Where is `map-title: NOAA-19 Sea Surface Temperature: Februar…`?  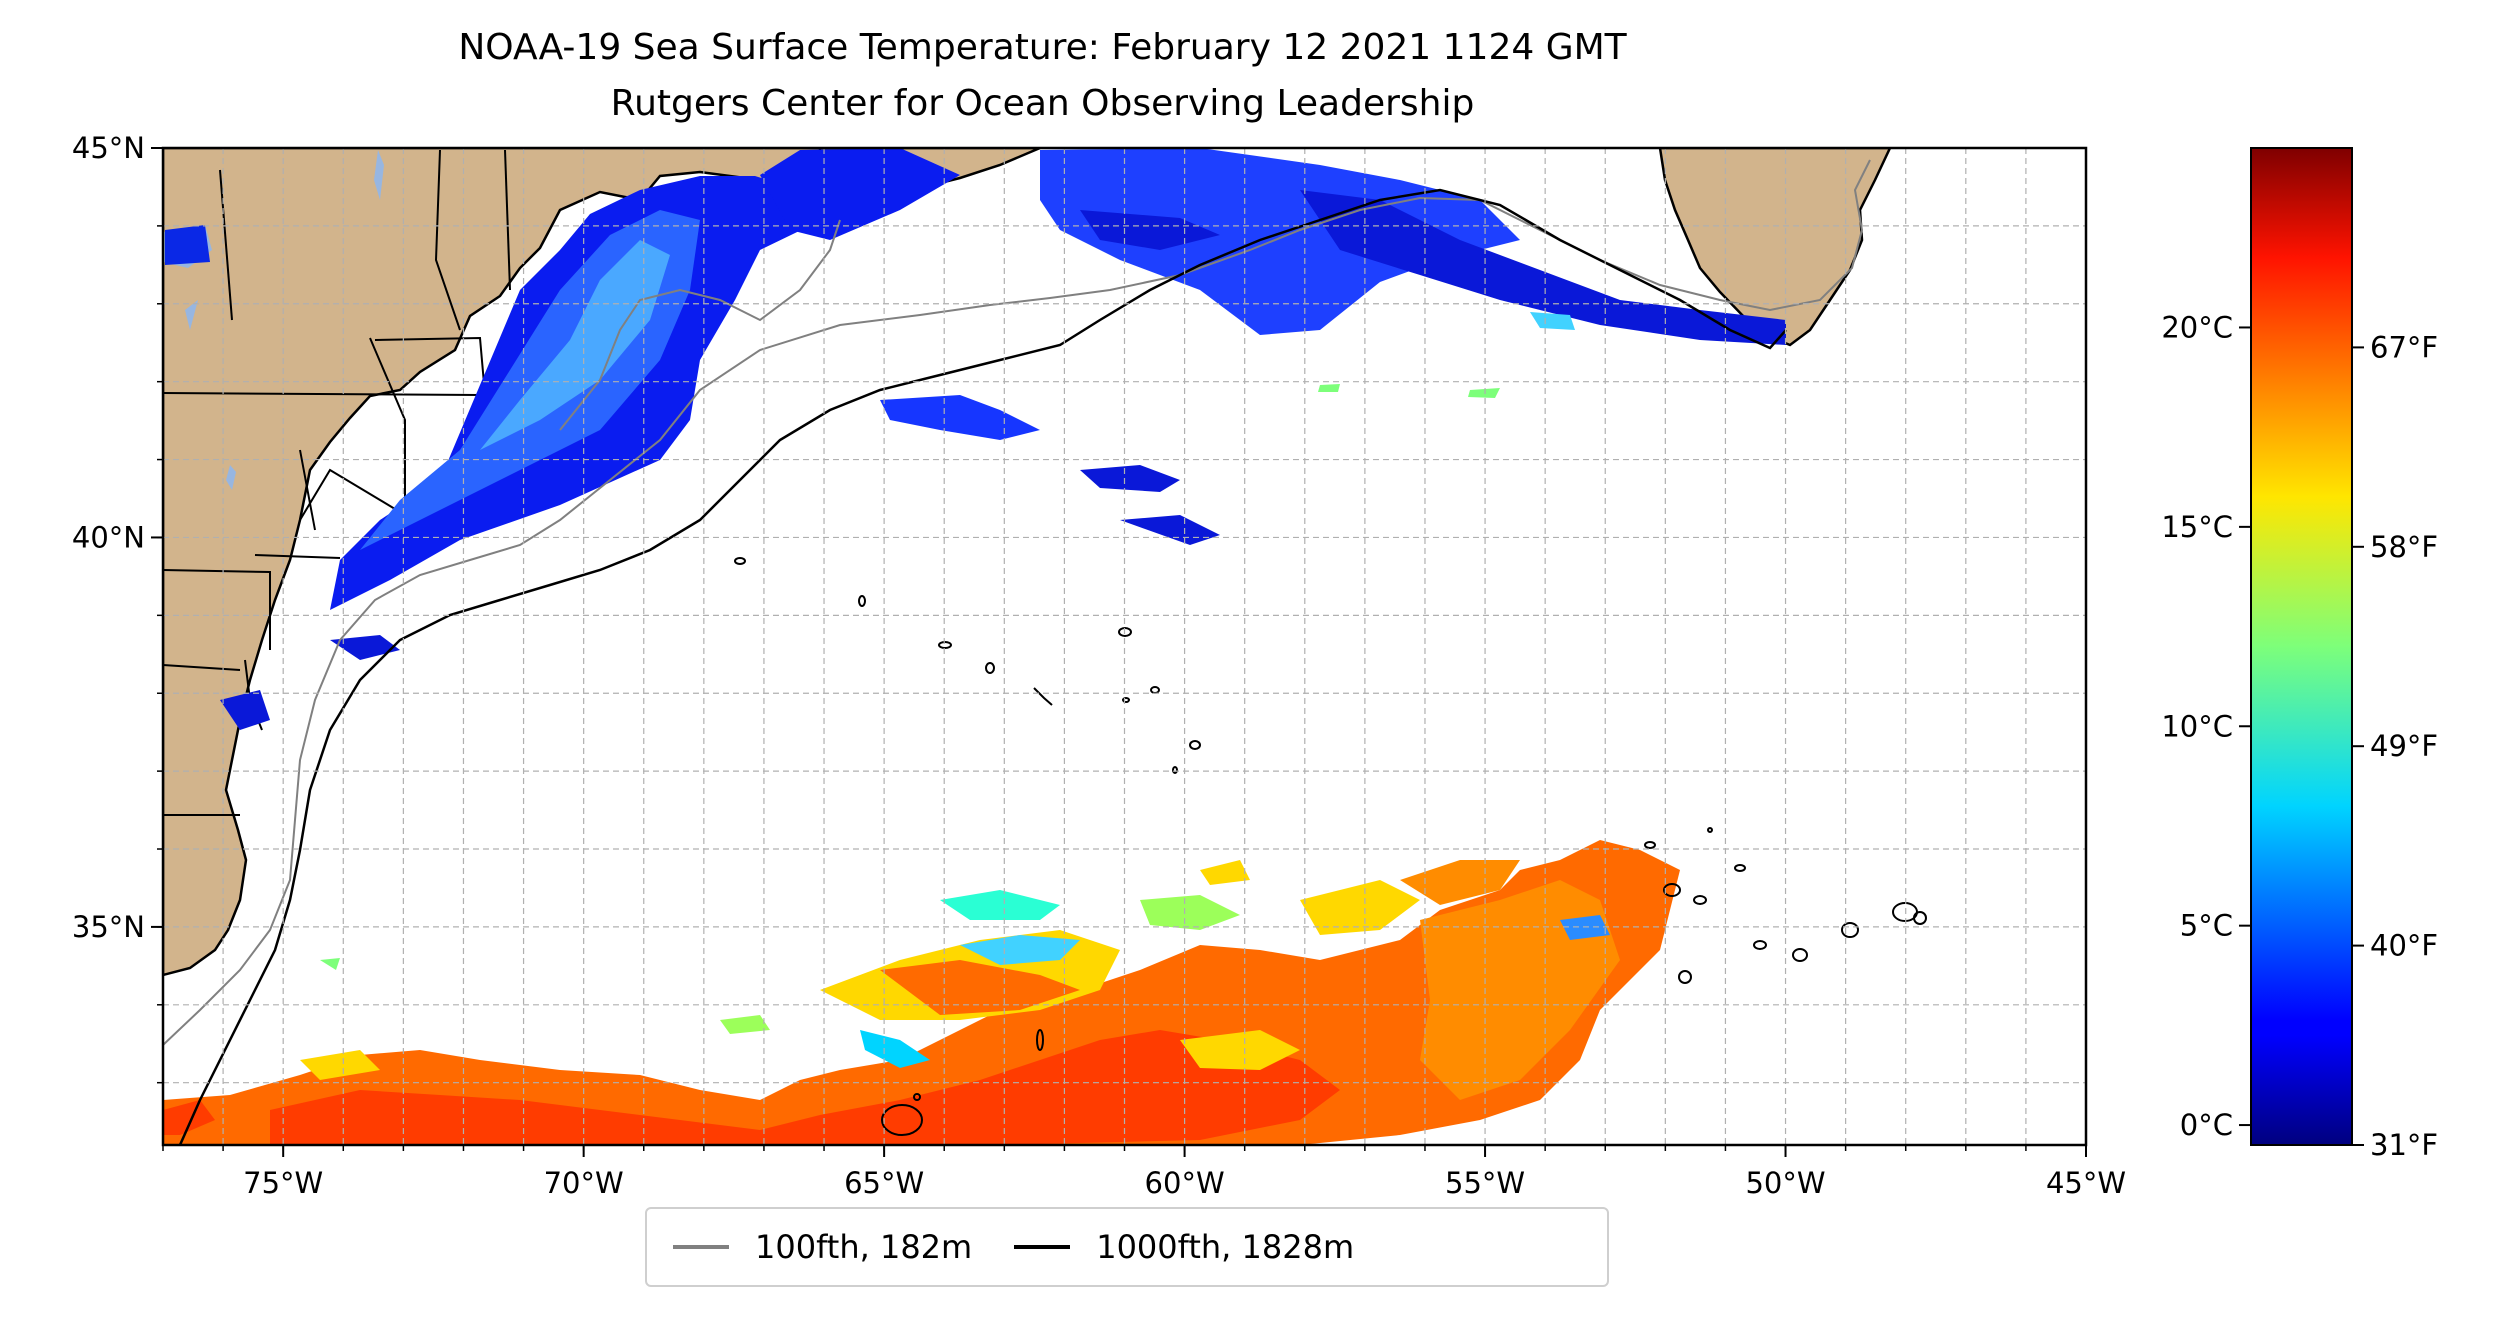
map-title: NOAA-19 Sea Surface Temperature: Februar… is located at coordinates (1042, 47).